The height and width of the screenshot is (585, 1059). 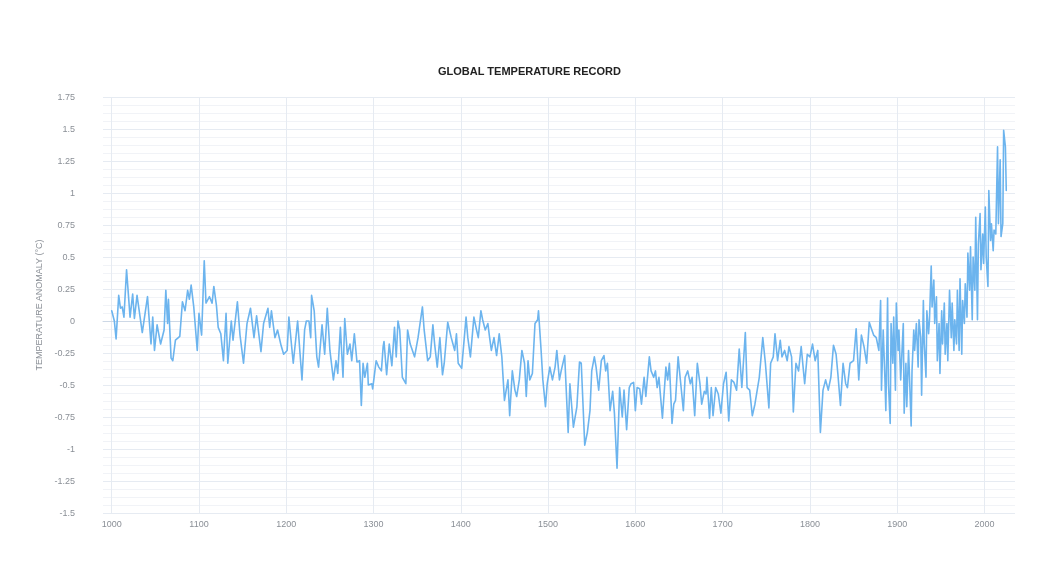 What do you see at coordinates (72, 321) in the screenshot?
I see `y-tick-label: 0` at bounding box center [72, 321].